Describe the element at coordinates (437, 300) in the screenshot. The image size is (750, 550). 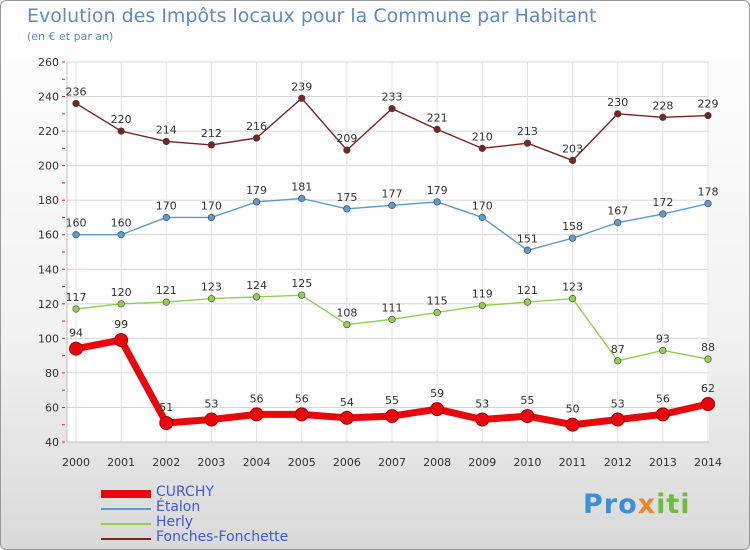
I see `data-label: 115` at that location.